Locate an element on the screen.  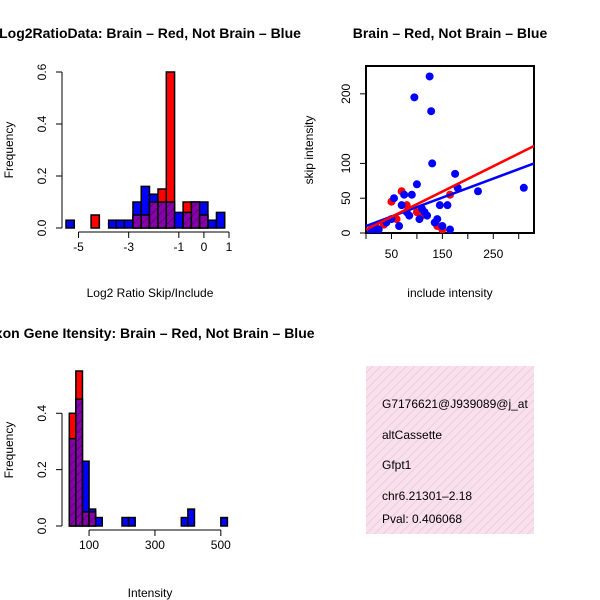
info-background is located at coordinates (450, 450).